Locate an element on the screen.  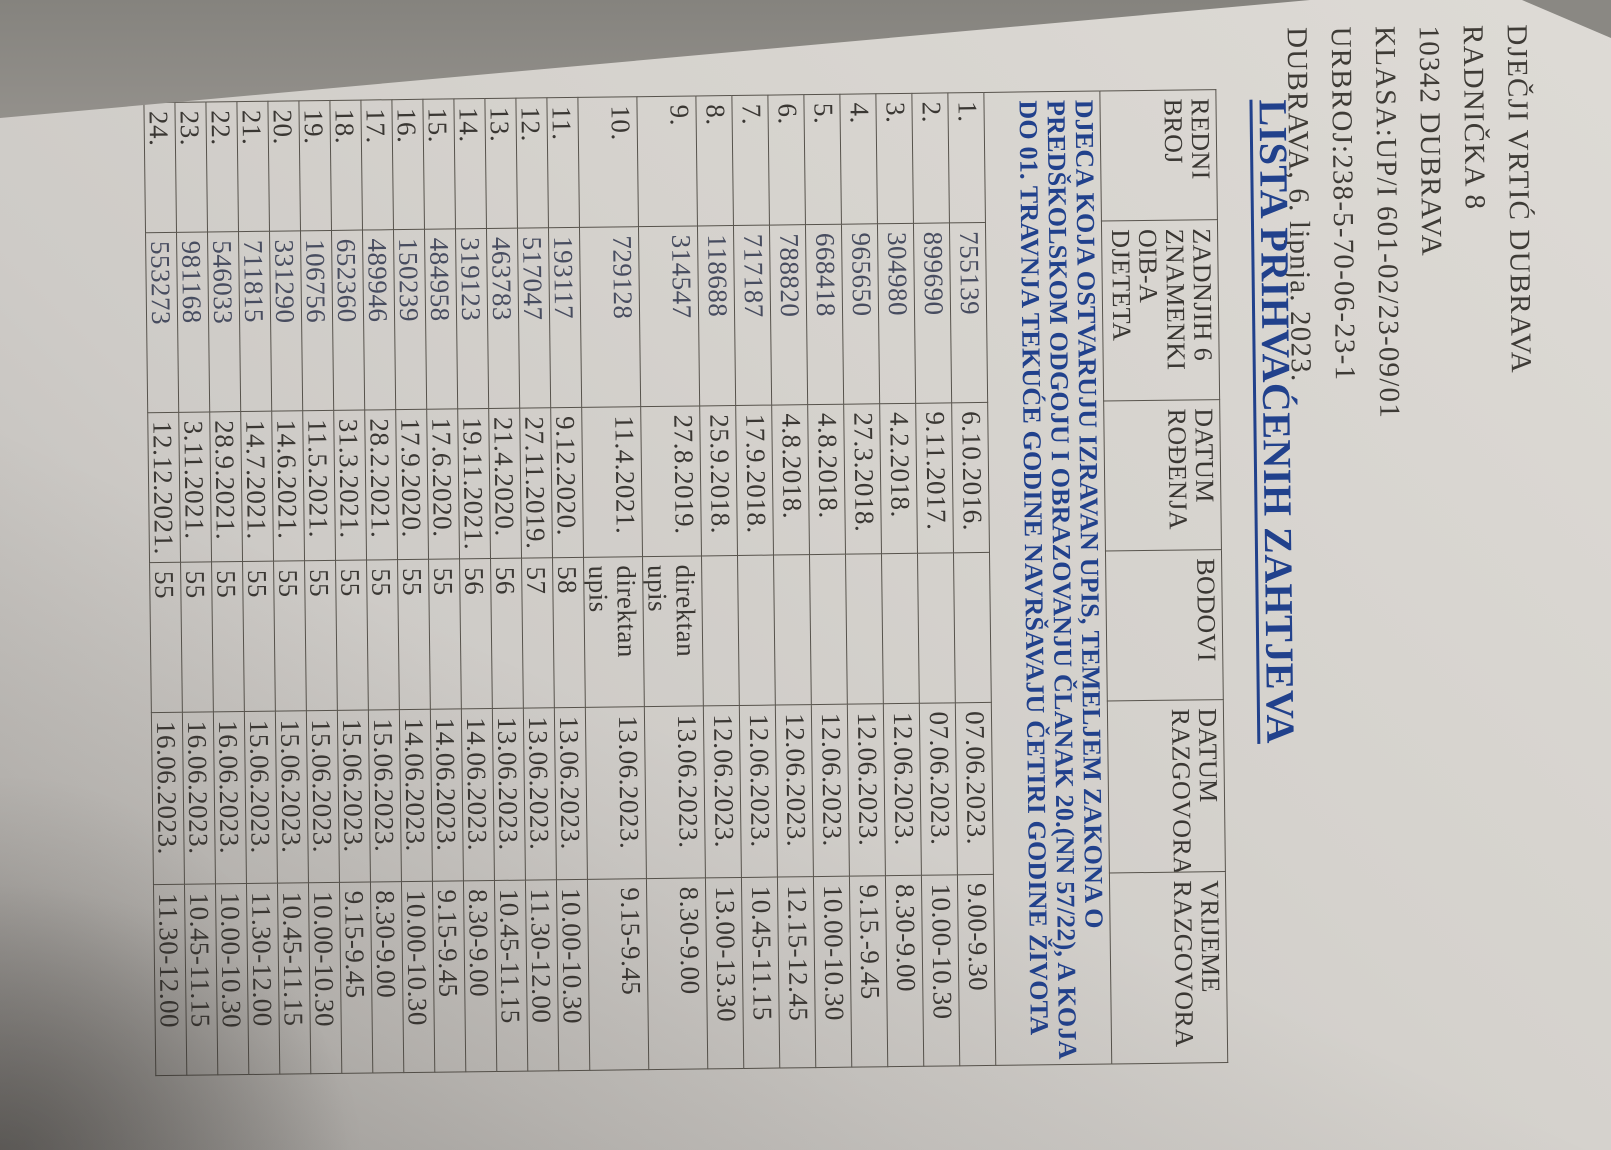
column-header-bodovi: BODOVI is located at coordinates (1164, 625).